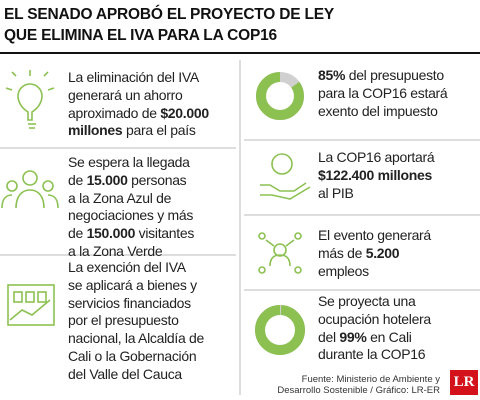 The image size is (480, 400). I want to click on text-line: 85% del presupuesto, so click(382, 76).